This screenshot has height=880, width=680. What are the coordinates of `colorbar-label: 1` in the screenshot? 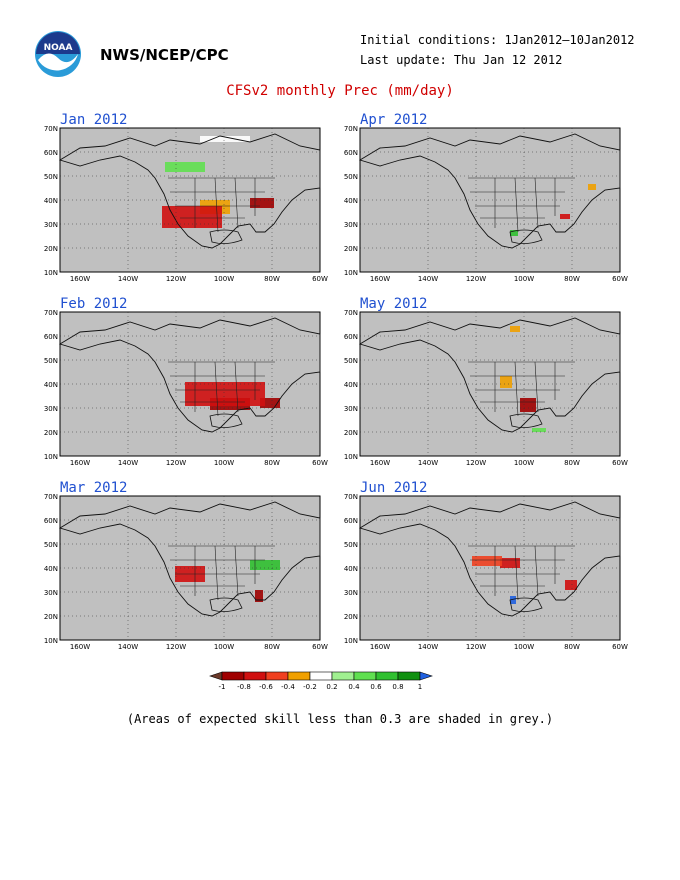 It's located at (420, 687).